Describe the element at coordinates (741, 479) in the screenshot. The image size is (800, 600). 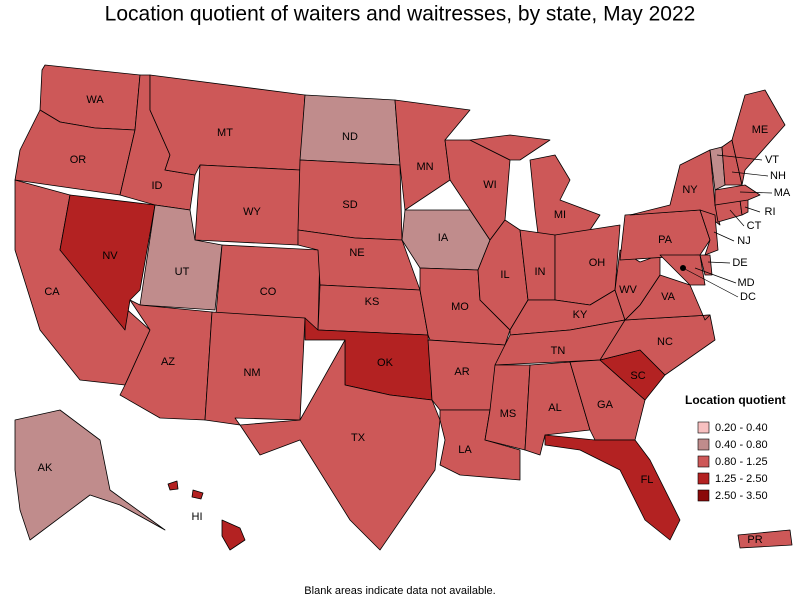
I see `legend-label: 1.25 - 2.50` at that location.